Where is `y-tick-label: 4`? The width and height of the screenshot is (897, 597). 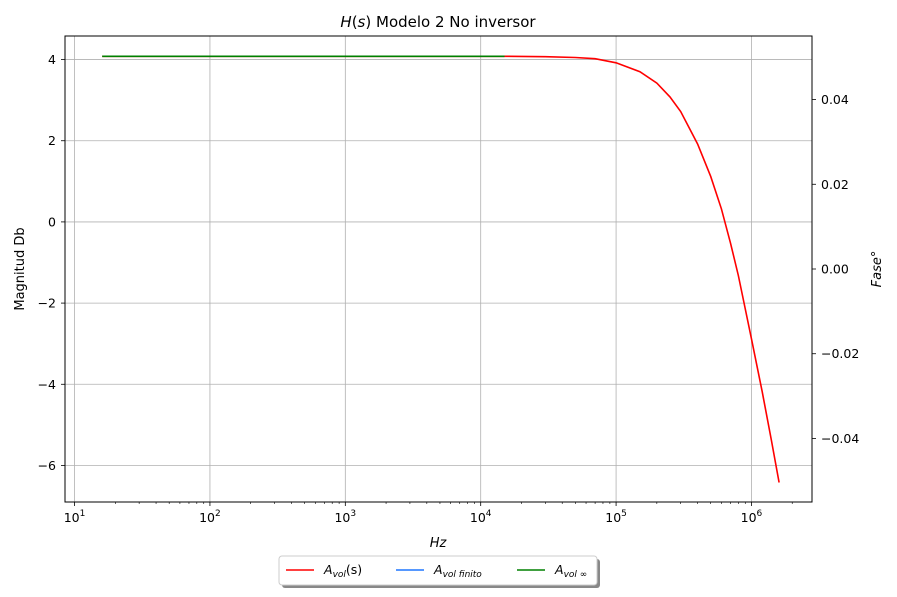 y-tick-label: 4 is located at coordinates (52, 59).